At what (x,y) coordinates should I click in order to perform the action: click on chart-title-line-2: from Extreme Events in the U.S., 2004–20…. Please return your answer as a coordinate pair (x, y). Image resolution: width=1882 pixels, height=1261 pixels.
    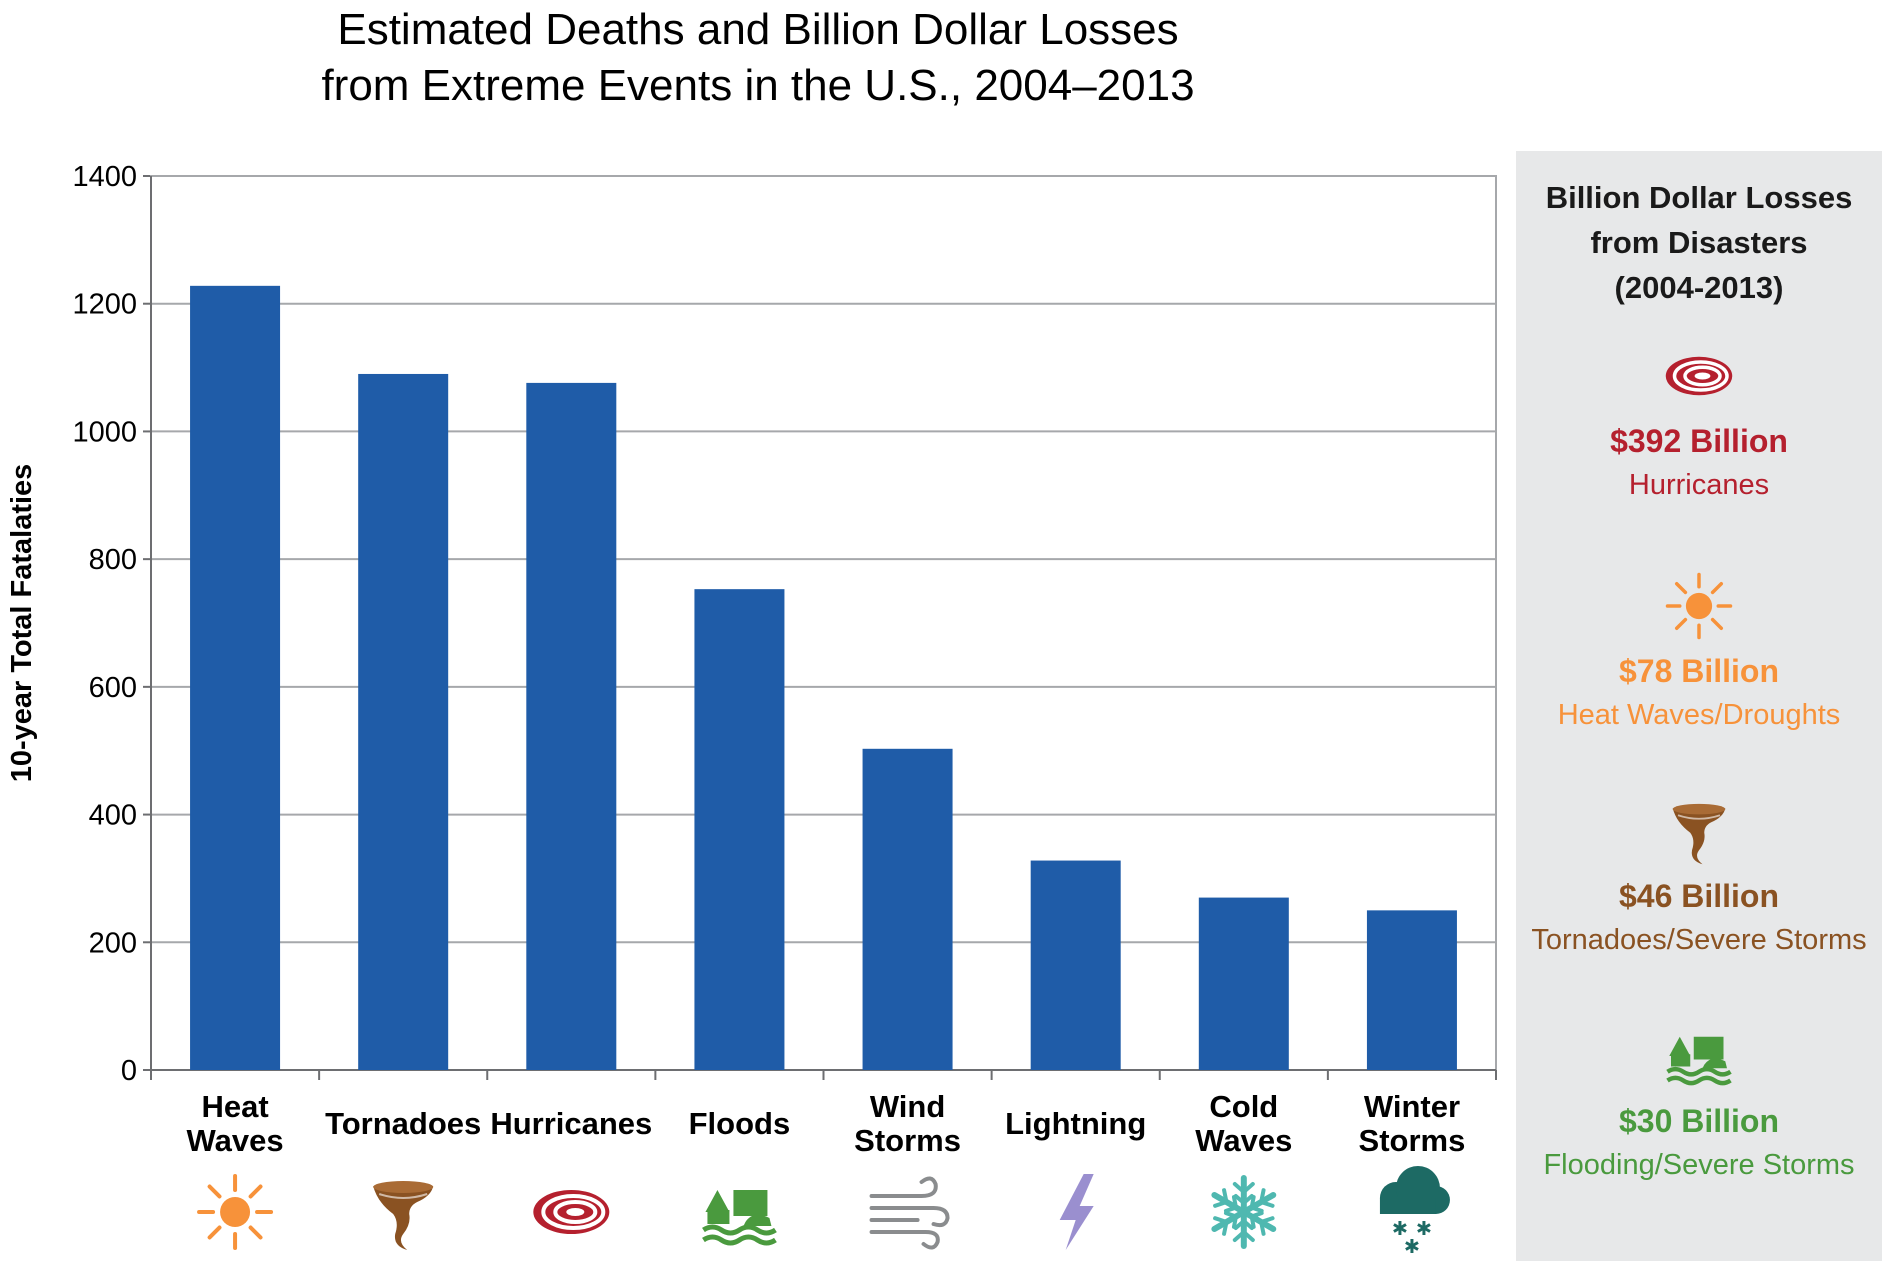
    Looking at the image, I should click on (758, 85).